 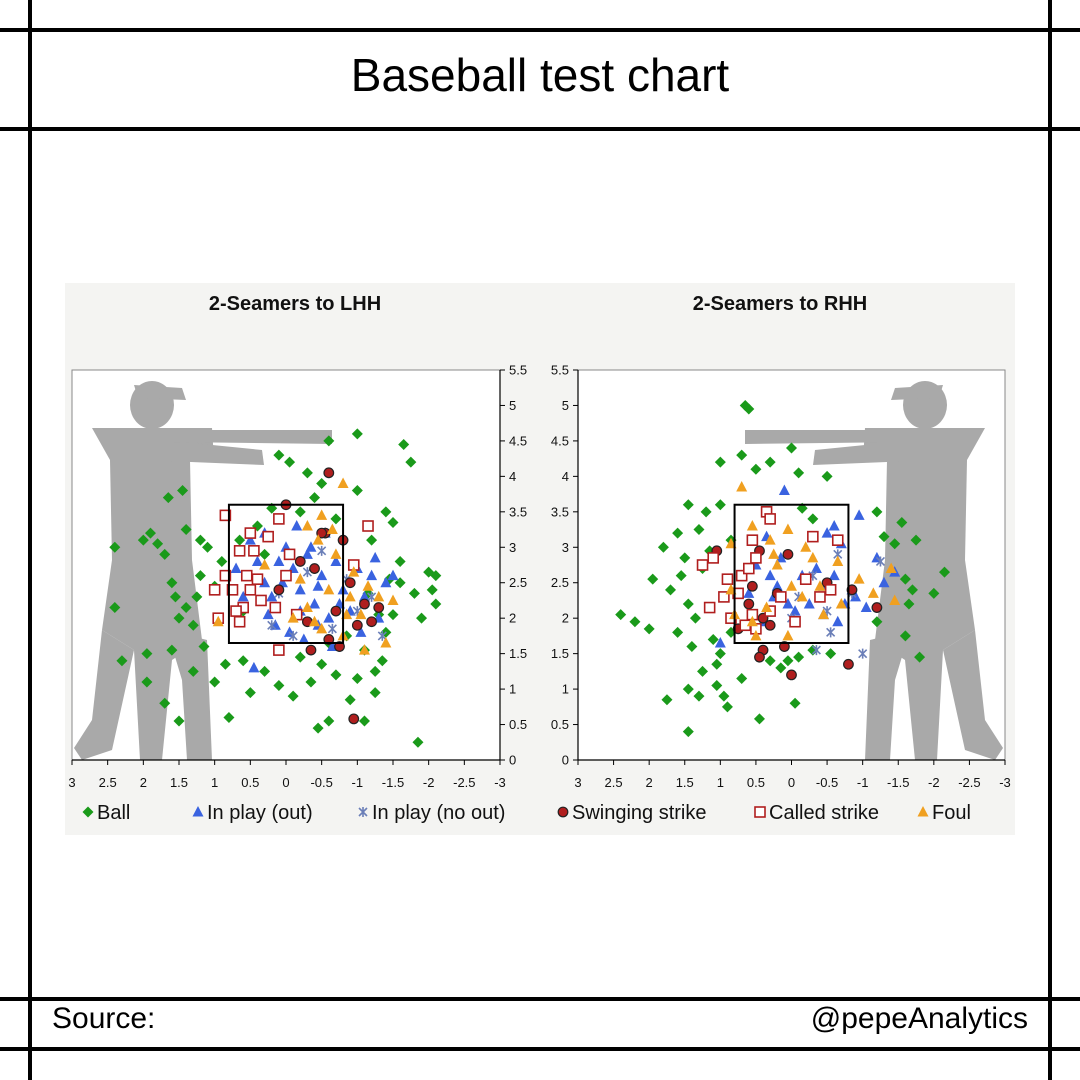 I want to click on source-label: Source:, so click(x=104, y=1018).